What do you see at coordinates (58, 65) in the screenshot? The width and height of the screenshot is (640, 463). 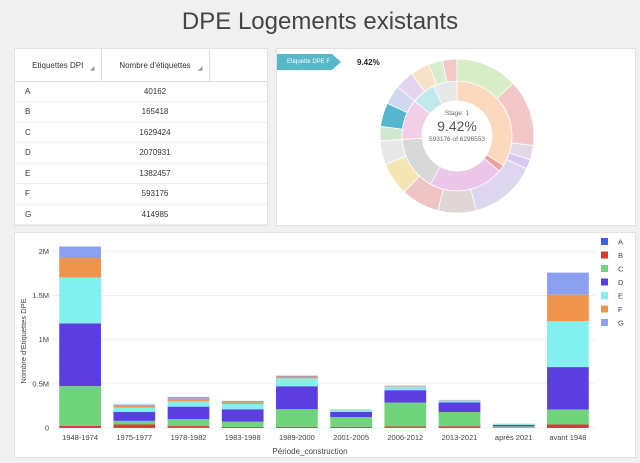 I see `column-header-etiquettes: Etiquettes DPI ◢` at bounding box center [58, 65].